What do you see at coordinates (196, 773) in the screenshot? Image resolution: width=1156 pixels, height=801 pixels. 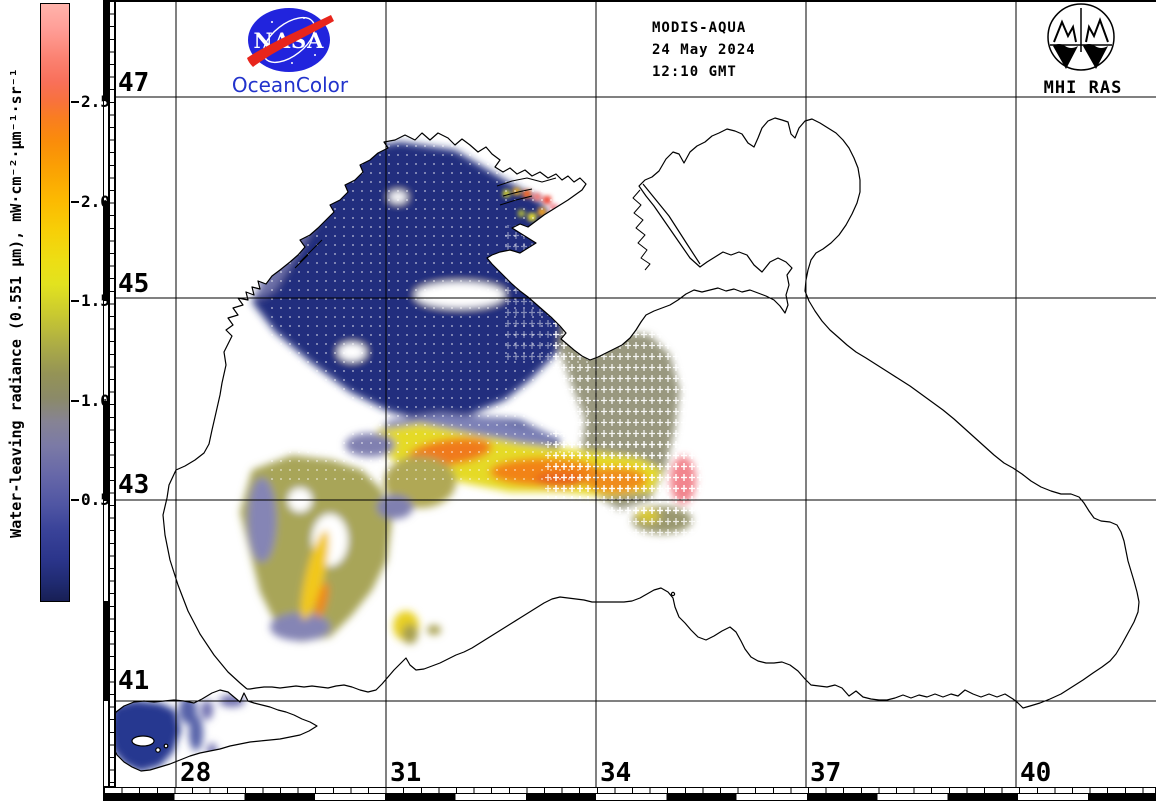 I see `longitude-label-28: 28` at bounding box center [196, 773].